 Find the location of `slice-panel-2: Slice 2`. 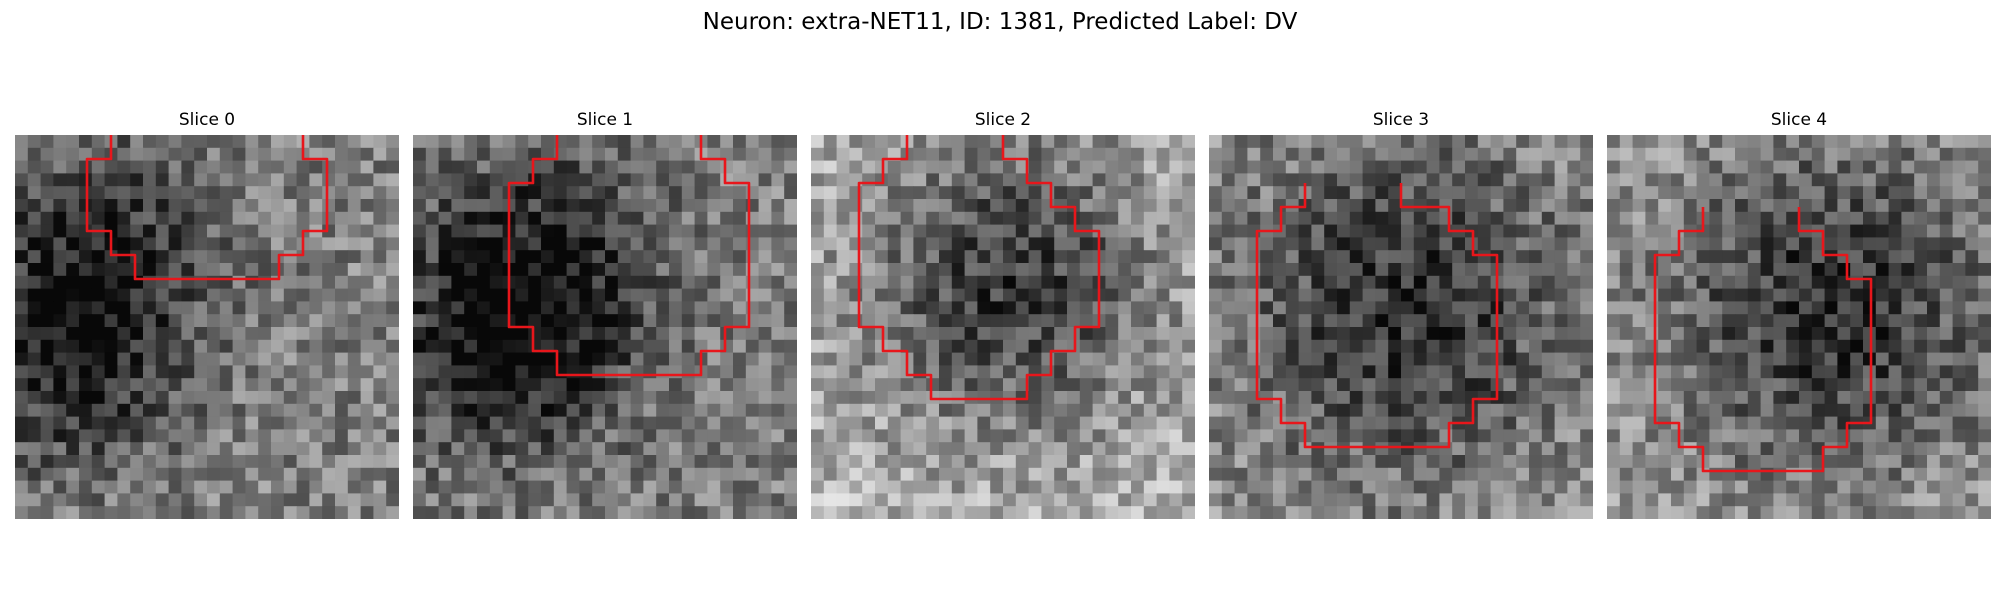

slice-panel-2: Slice 2 is located at coordinates (1003, 313).